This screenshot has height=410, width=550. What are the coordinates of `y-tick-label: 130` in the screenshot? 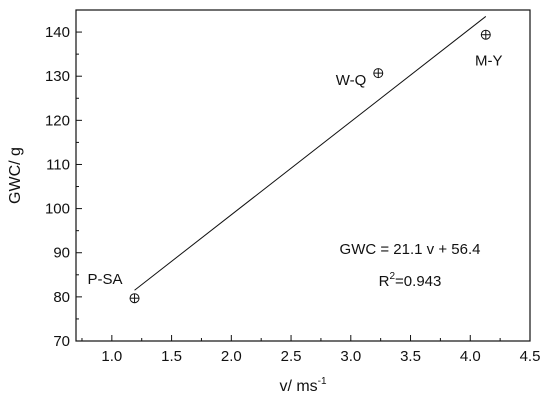 It's located at (57, 76).